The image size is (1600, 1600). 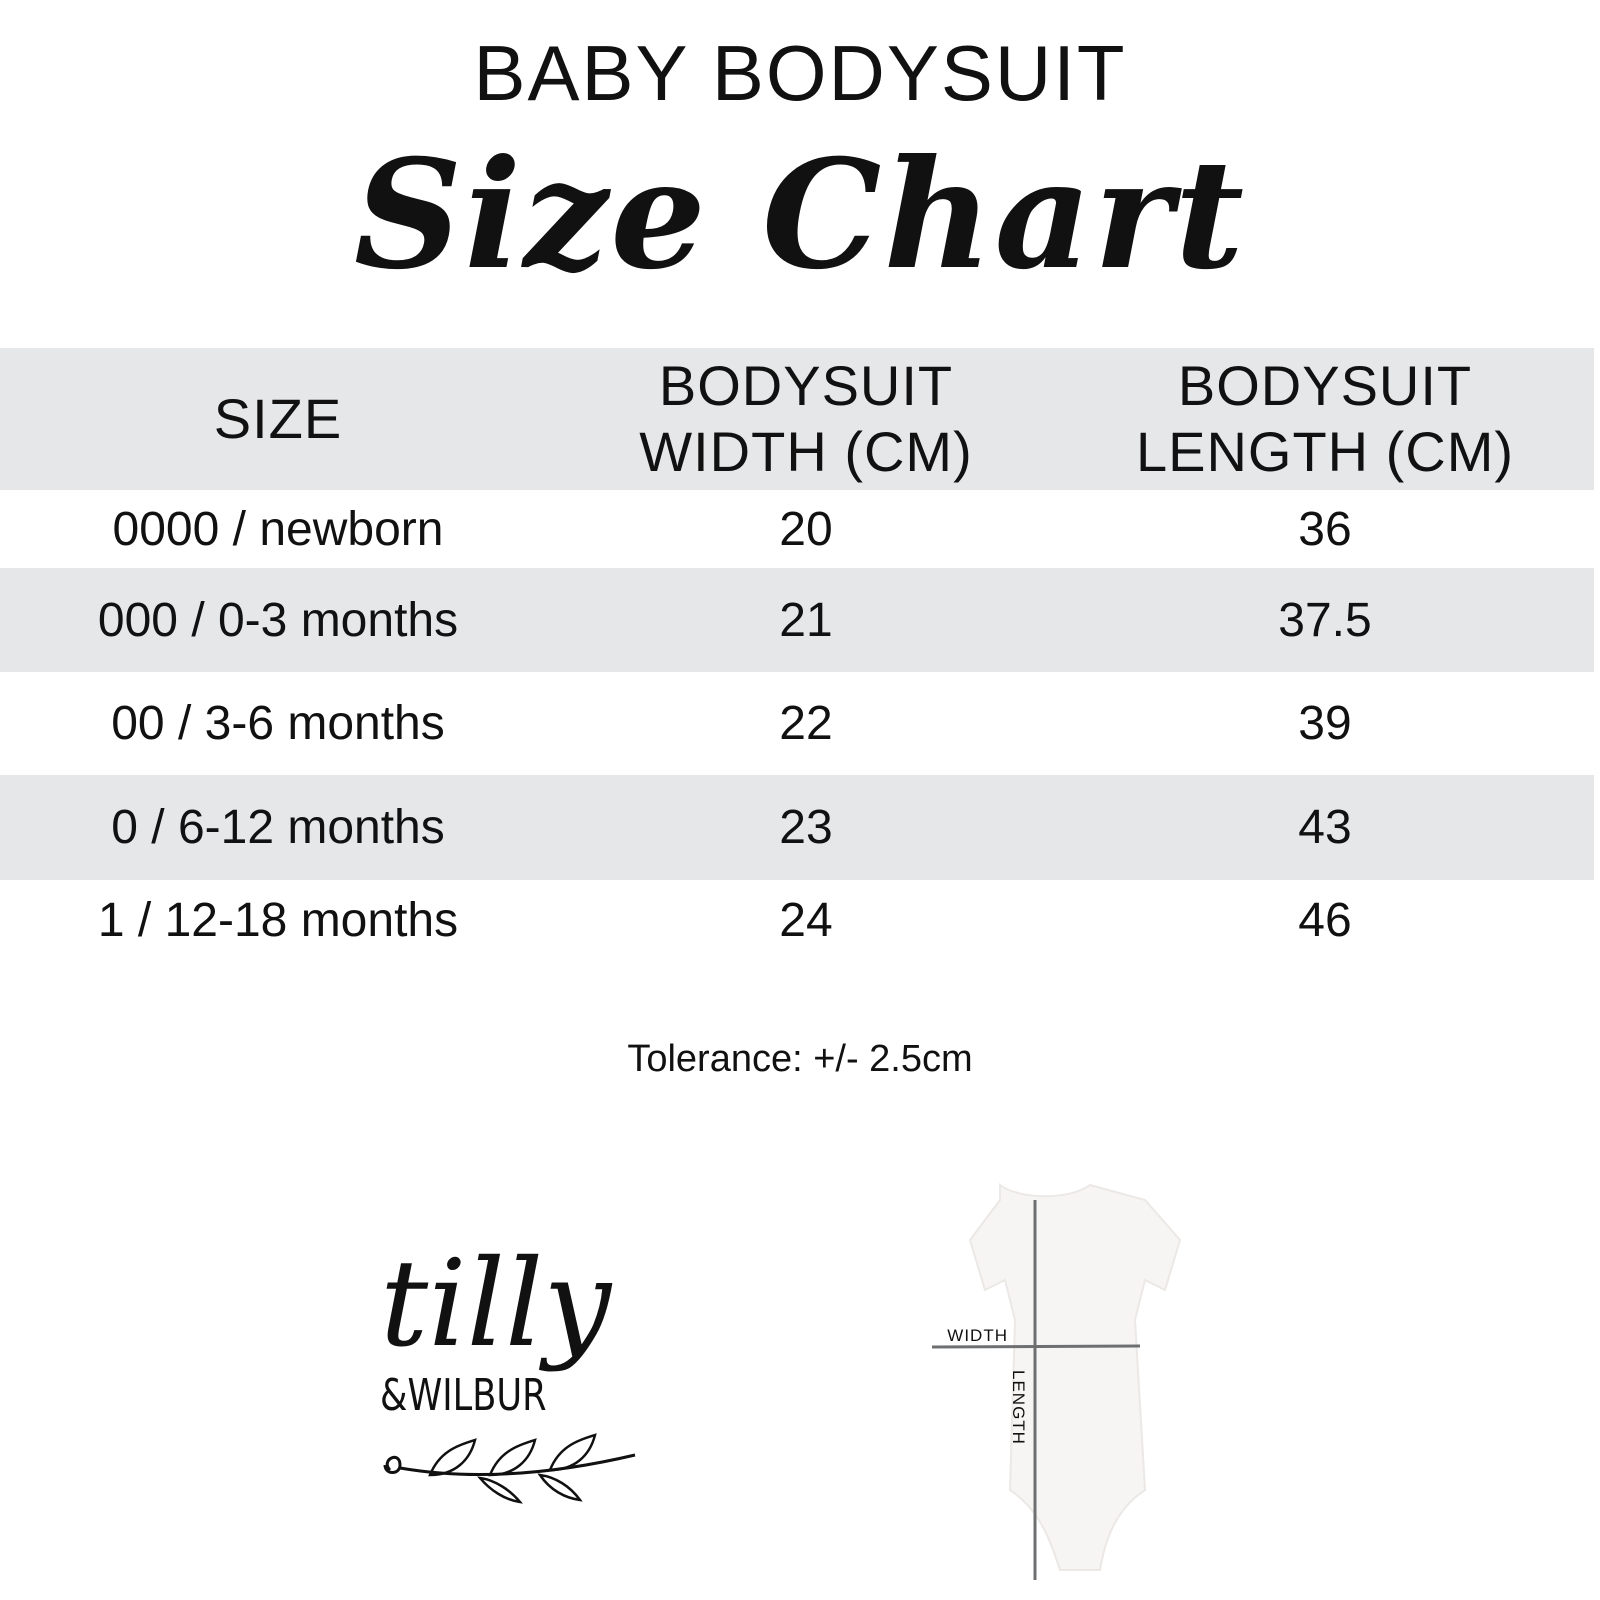 I want to click on table-cell: 36, so click(x=1325, y=529).